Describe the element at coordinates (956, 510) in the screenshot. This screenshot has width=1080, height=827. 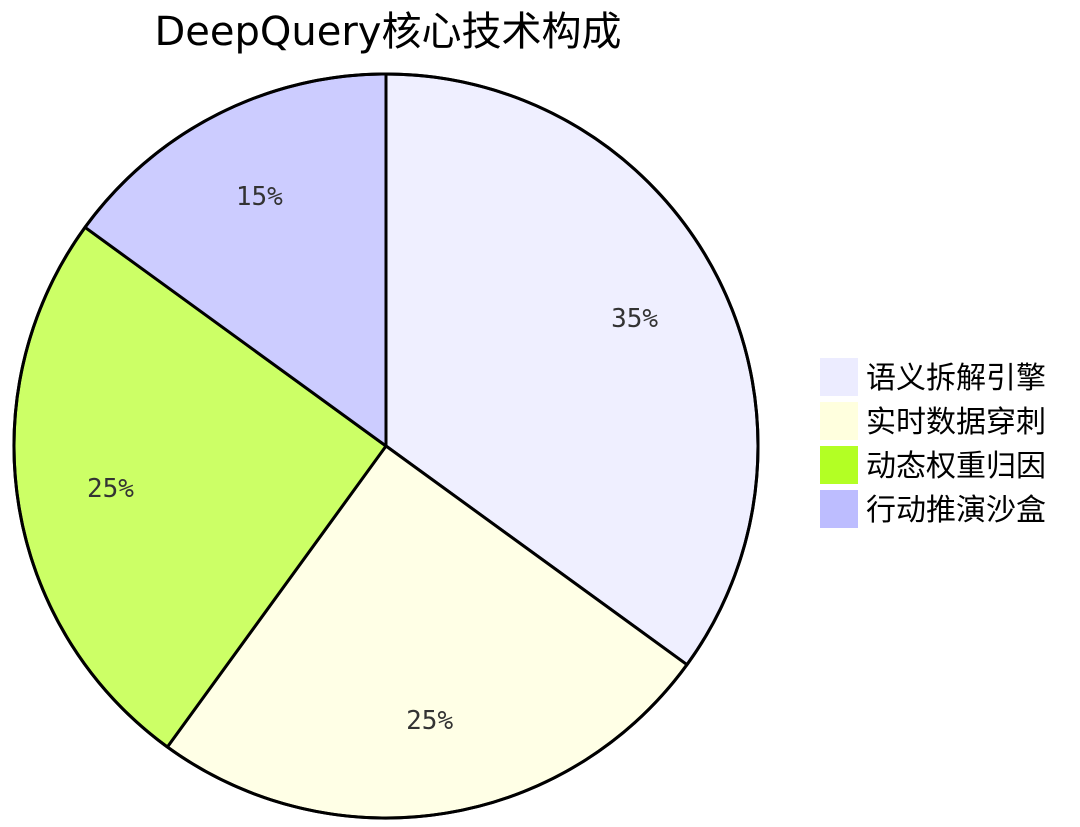
I see `legend-label: 行动推演沙盒` at that location.